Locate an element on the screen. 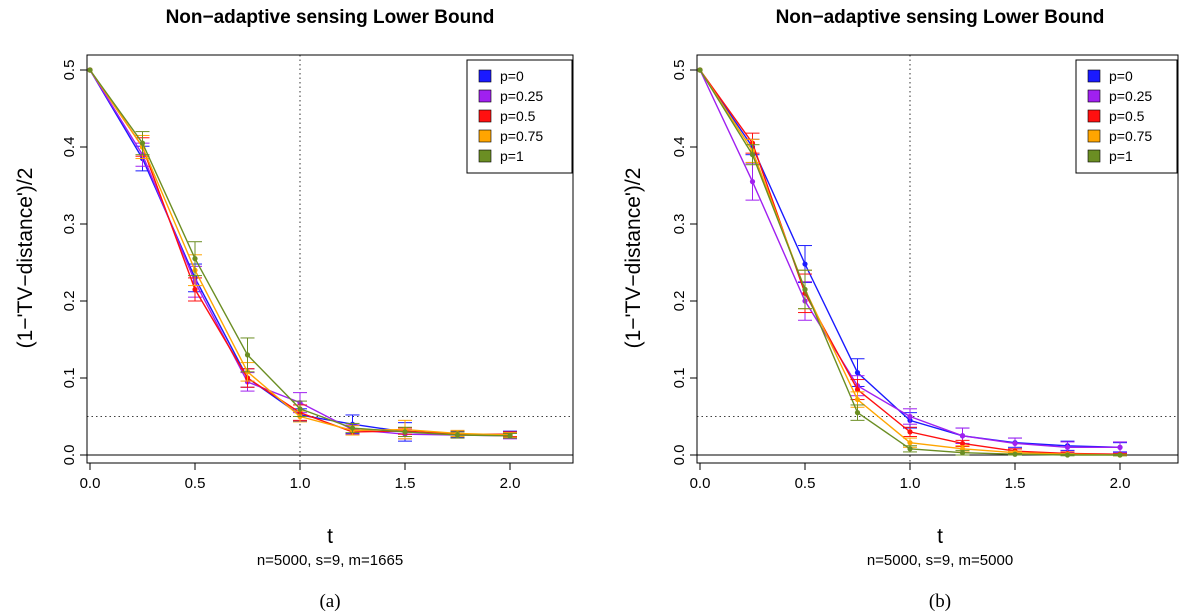 The height and width of the screenshot is (615, 1179). x-tick-label: 0.5 is located at coordinates (195, 483).